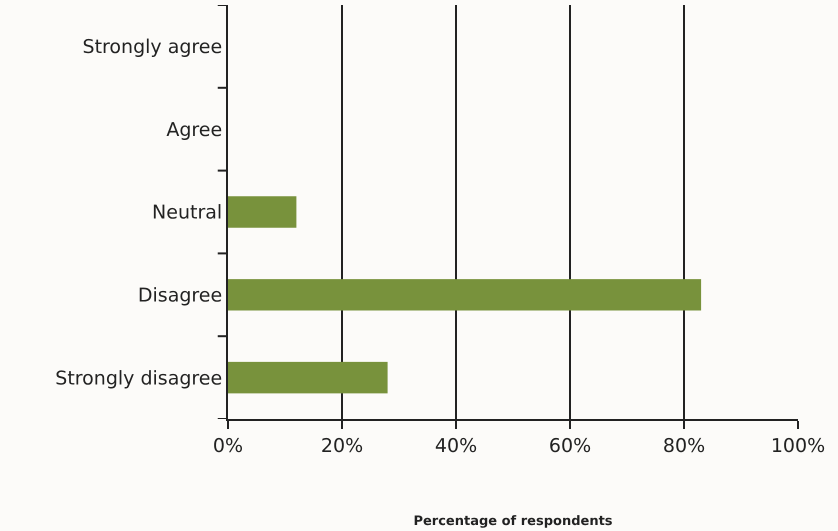 Image resolution: width=838 pixels, height=531 pixels. What do you see at coordinates (152, 47) in the screenshot?
I see `y-tick-label: Strongly agree` at bounding box center [152, 47].